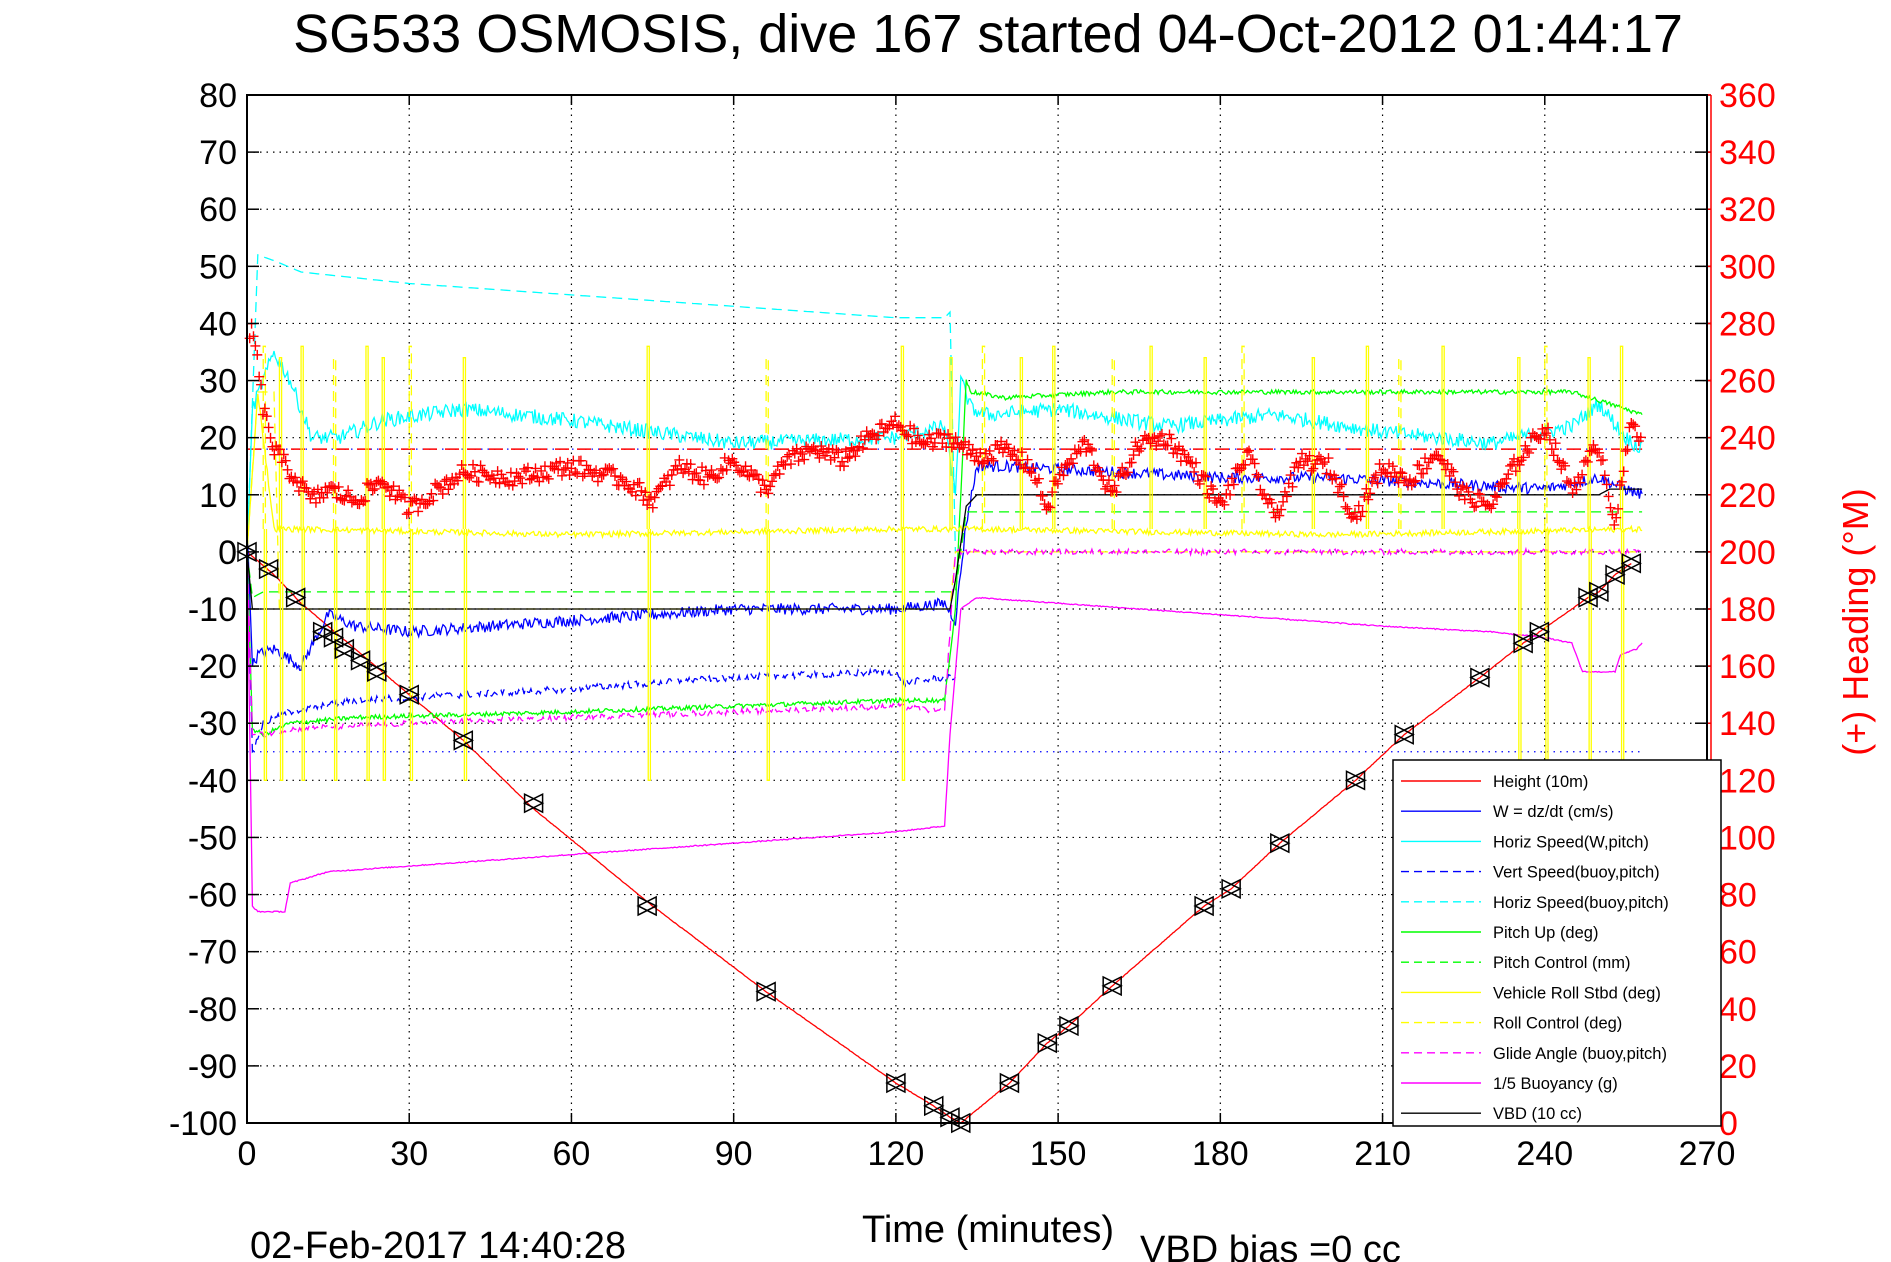 The width and height of the screenshot is (1891, 1262). Describe the element at coordinates (1738, 1067) in the screenshot. I see `y-right-tick-label: 20` at that location.